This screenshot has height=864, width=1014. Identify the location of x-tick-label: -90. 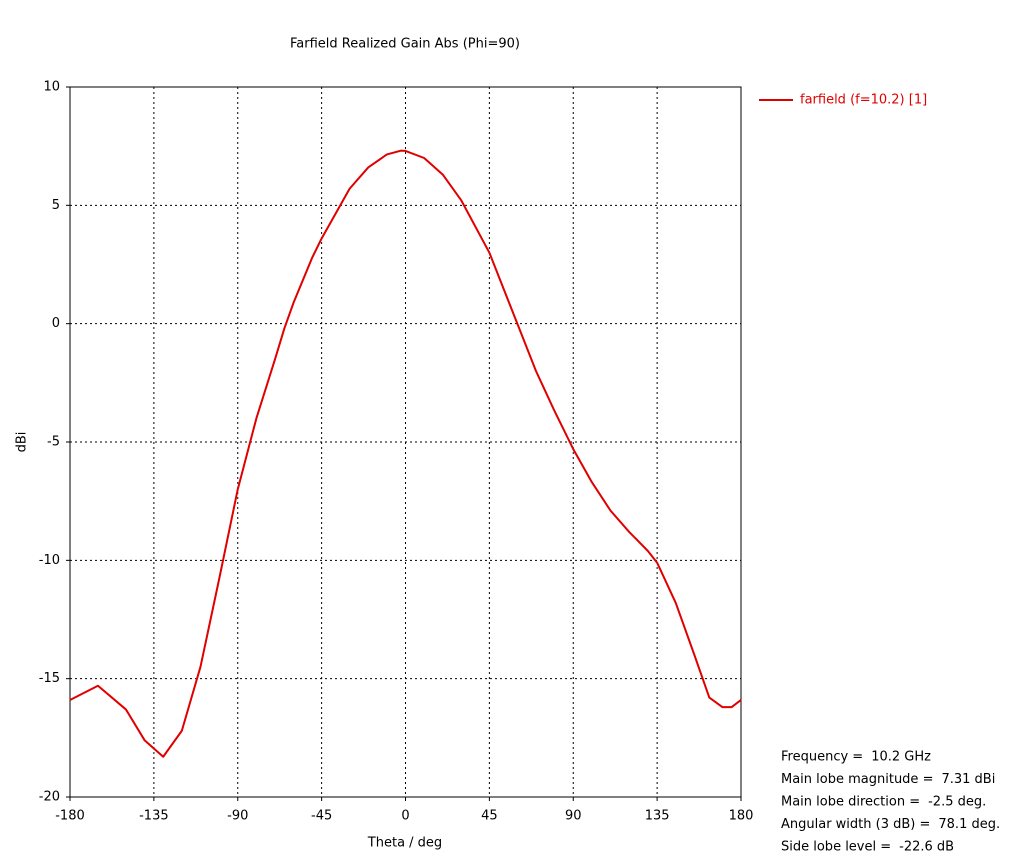
(237, 816).